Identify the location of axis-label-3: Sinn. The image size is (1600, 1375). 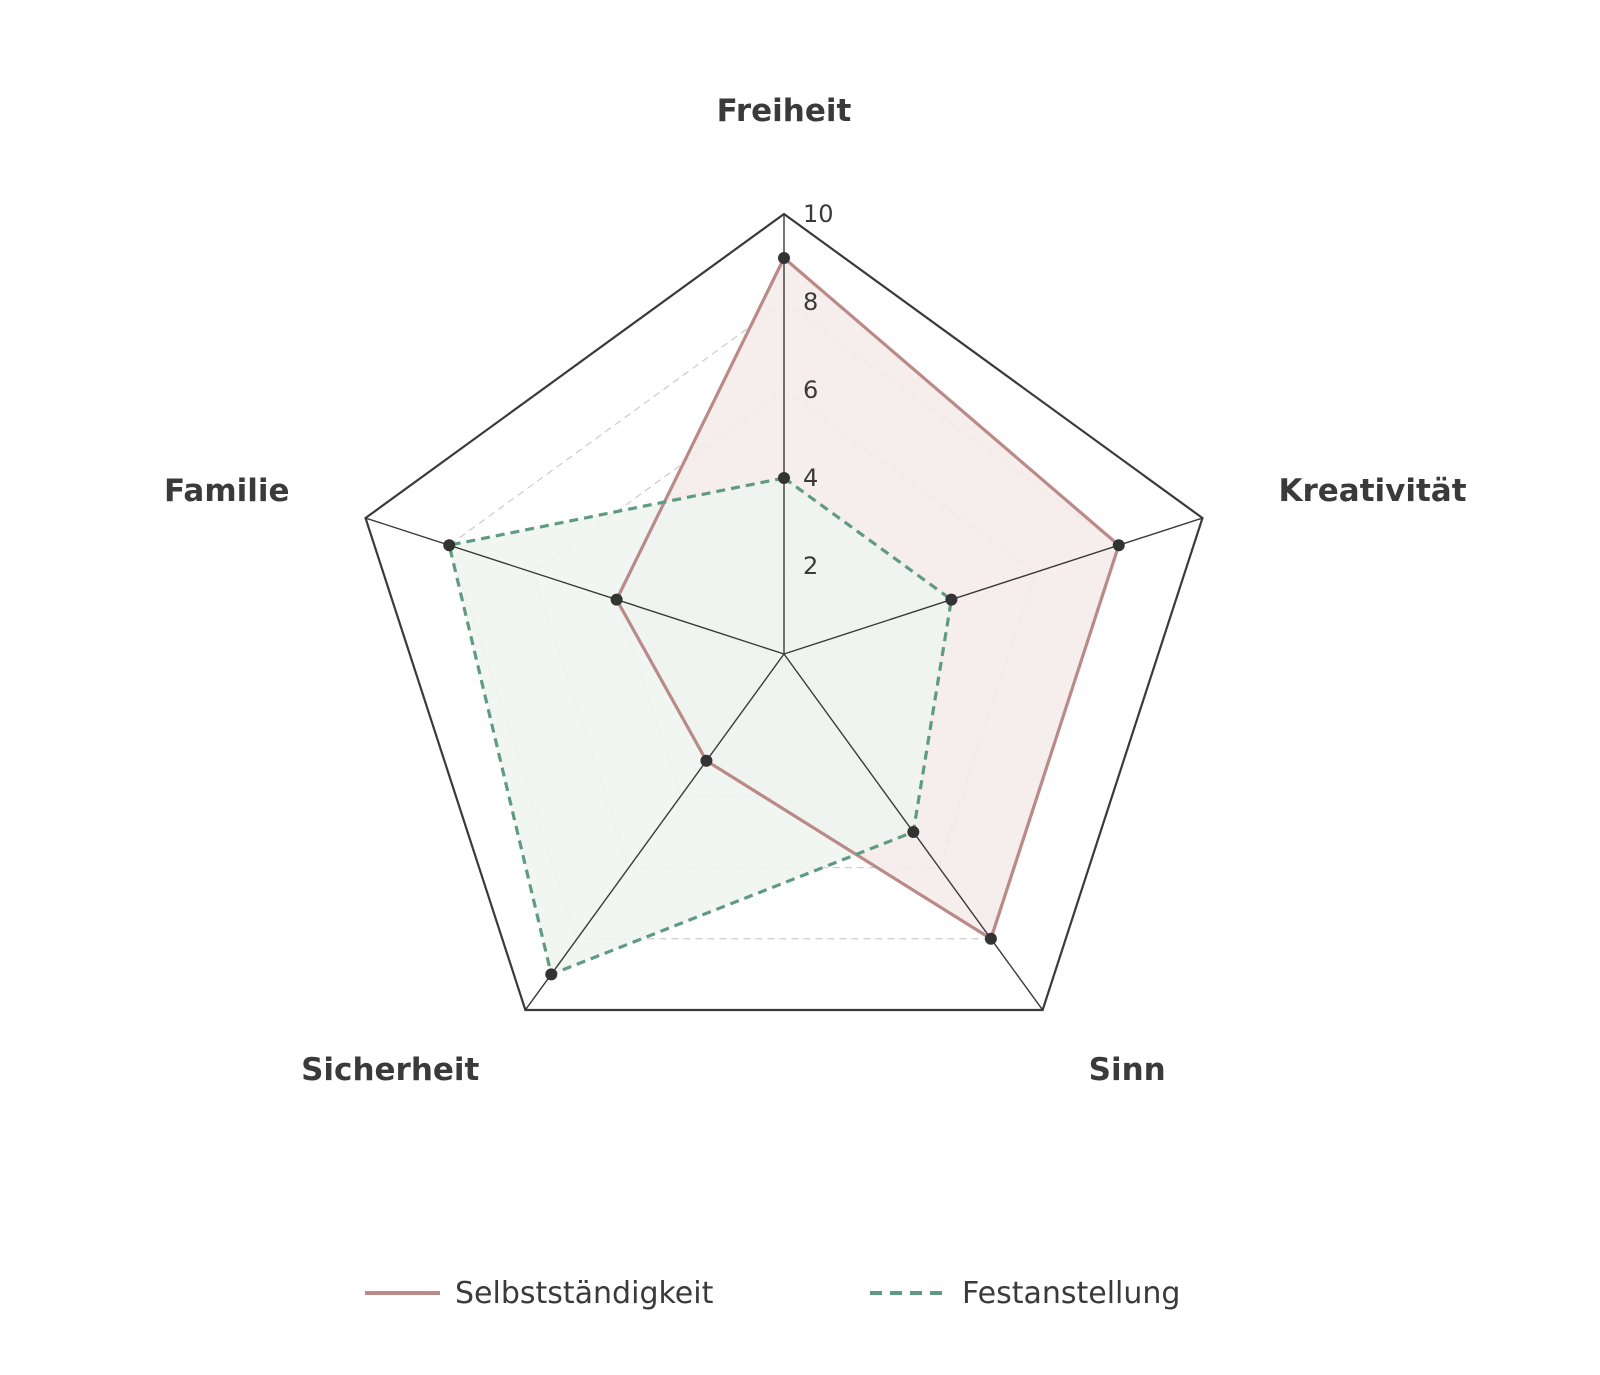
(1127, 1070).